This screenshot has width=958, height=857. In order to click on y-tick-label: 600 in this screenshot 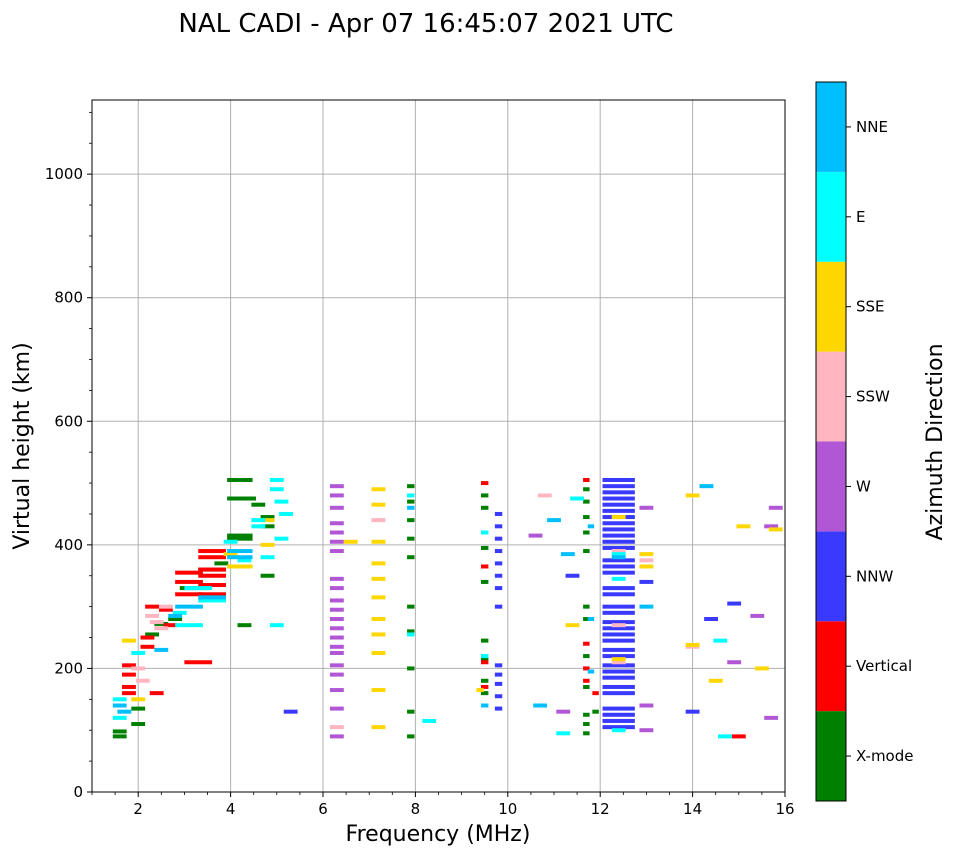, I will do `click(68, 421)`.